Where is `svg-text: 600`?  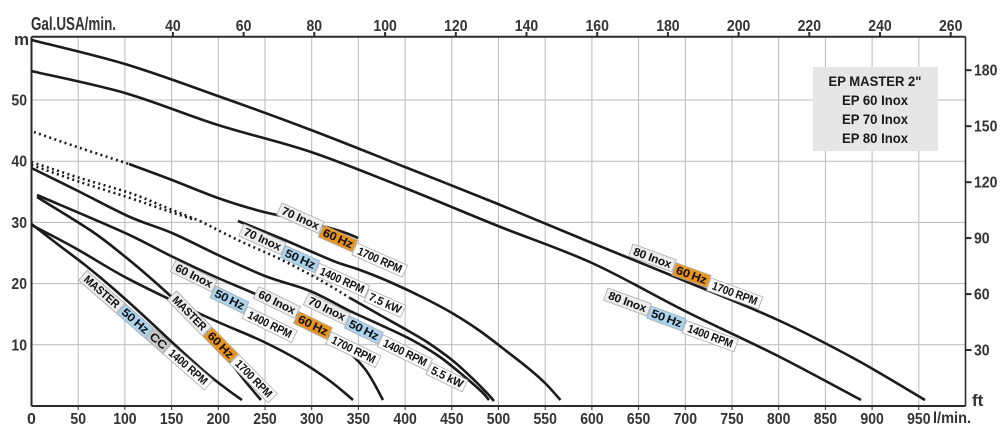
svg-text: 600 is located at coordinates (591, 419).